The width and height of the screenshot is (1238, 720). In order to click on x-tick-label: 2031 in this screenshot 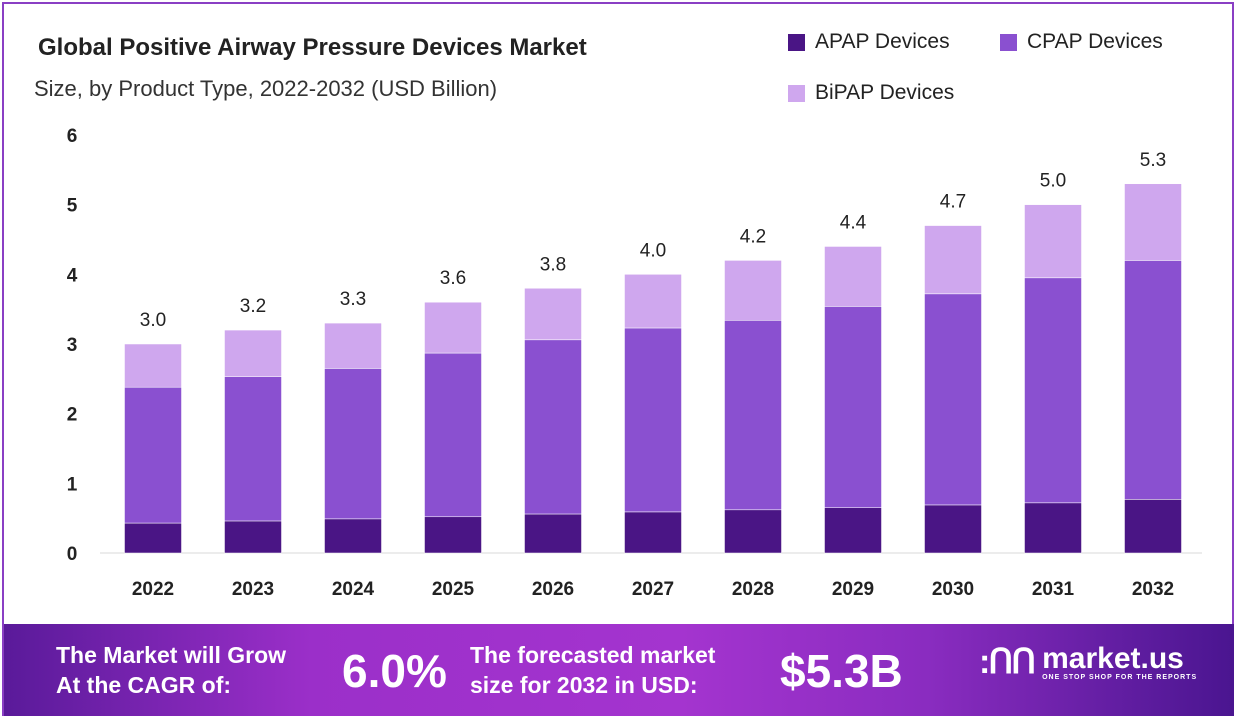, I will do `click(1053, 589)`.